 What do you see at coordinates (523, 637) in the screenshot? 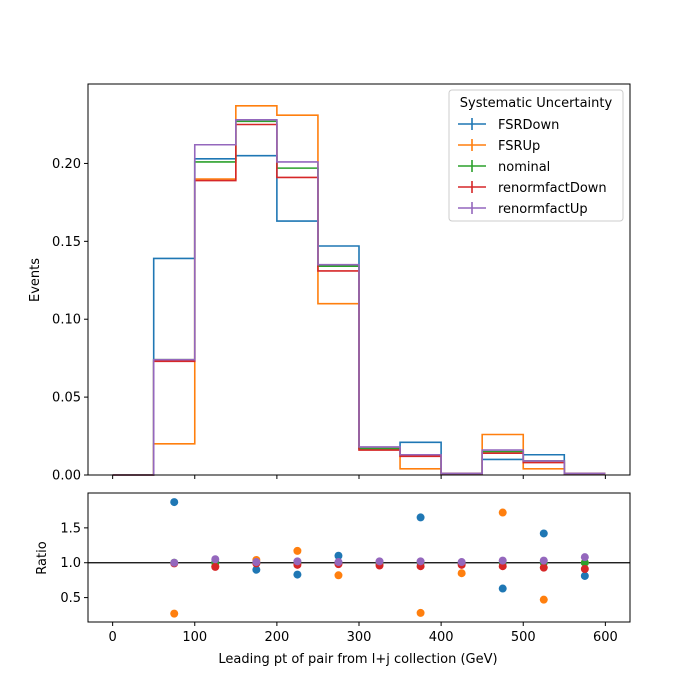
I see `x-tick-label: 500` at bounding box center [523, 637].